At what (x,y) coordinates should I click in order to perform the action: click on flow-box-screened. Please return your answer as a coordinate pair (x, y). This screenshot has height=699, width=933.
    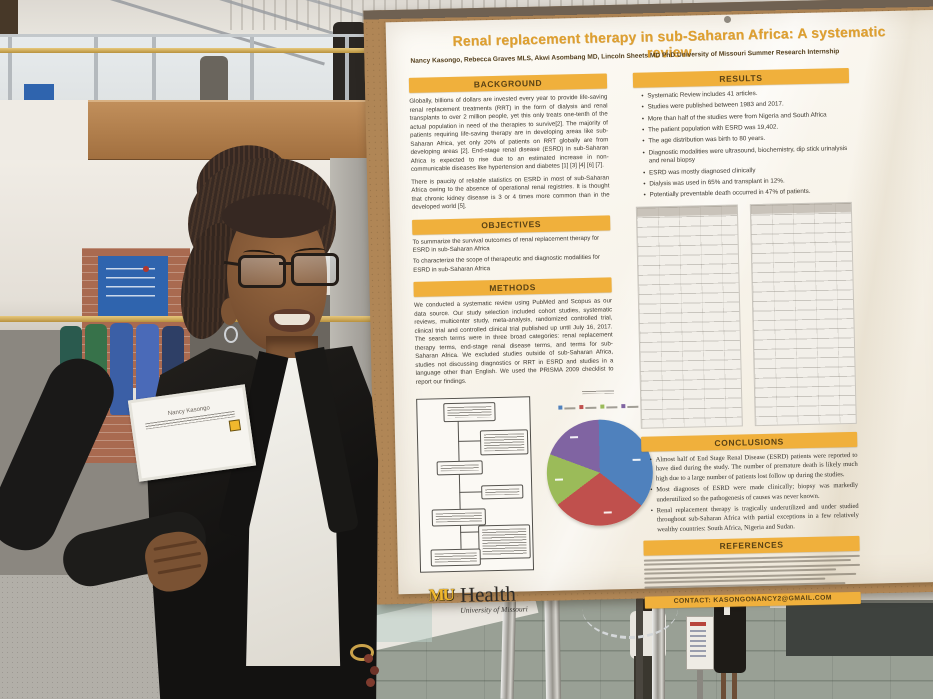
    Looking at the image, I should click on (459, 468).